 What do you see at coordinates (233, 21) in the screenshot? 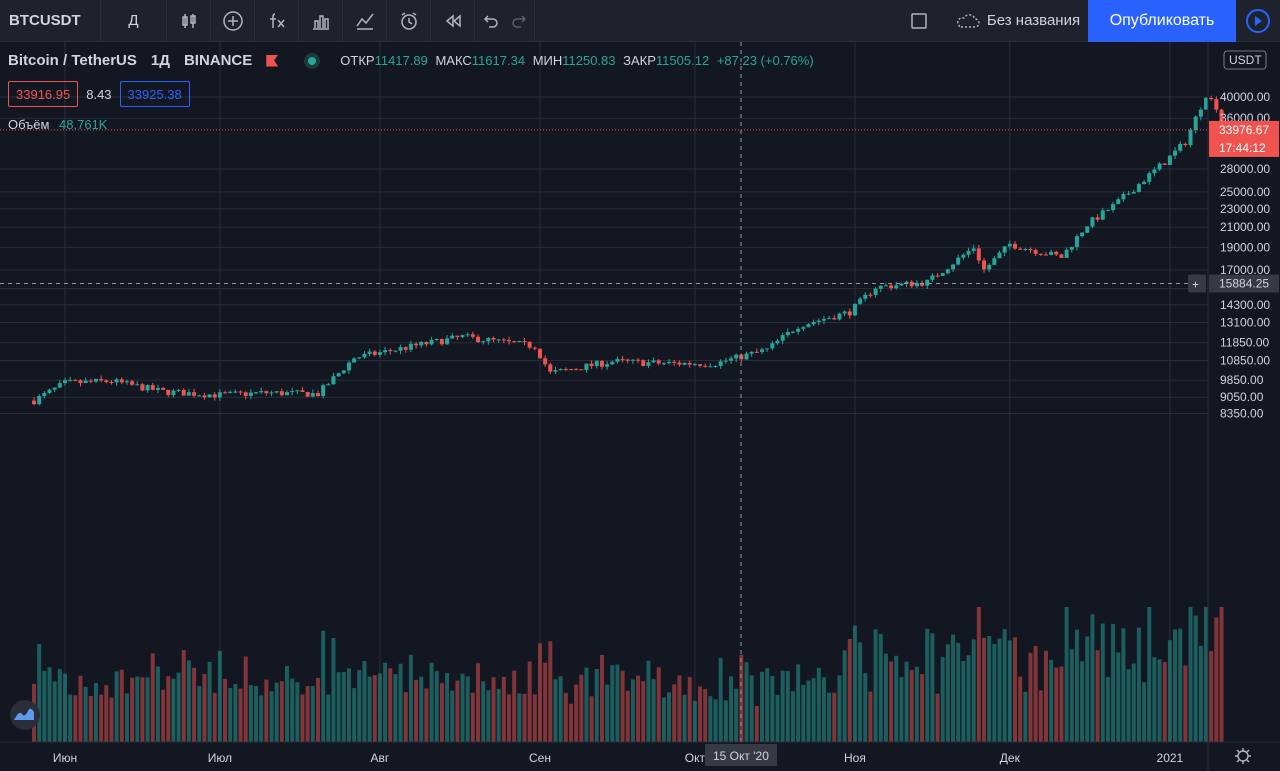
I see `compare-button` at bounding box center [233, 21].